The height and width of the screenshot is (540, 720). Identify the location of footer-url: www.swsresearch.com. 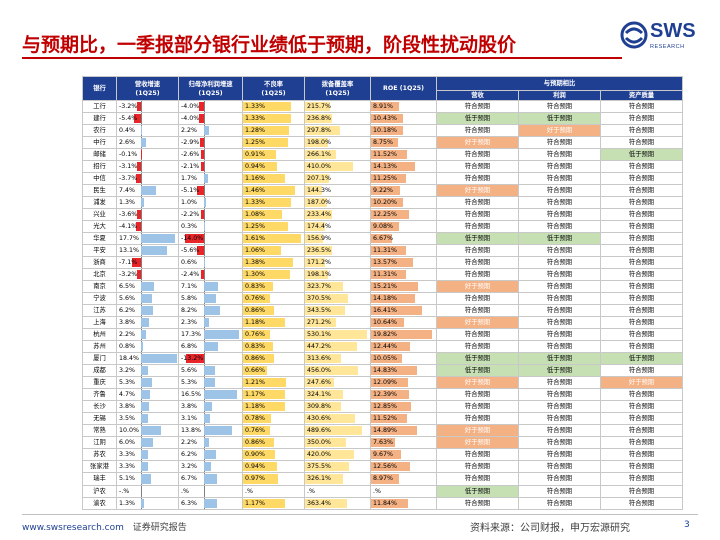
(73, 528).